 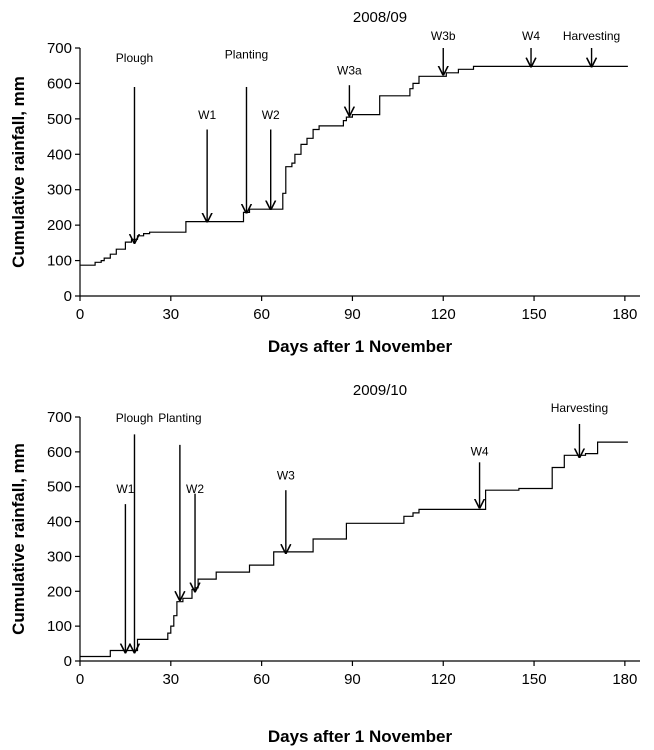 I want to click on chart-title: 2009/10, so click(x=380, y=390).